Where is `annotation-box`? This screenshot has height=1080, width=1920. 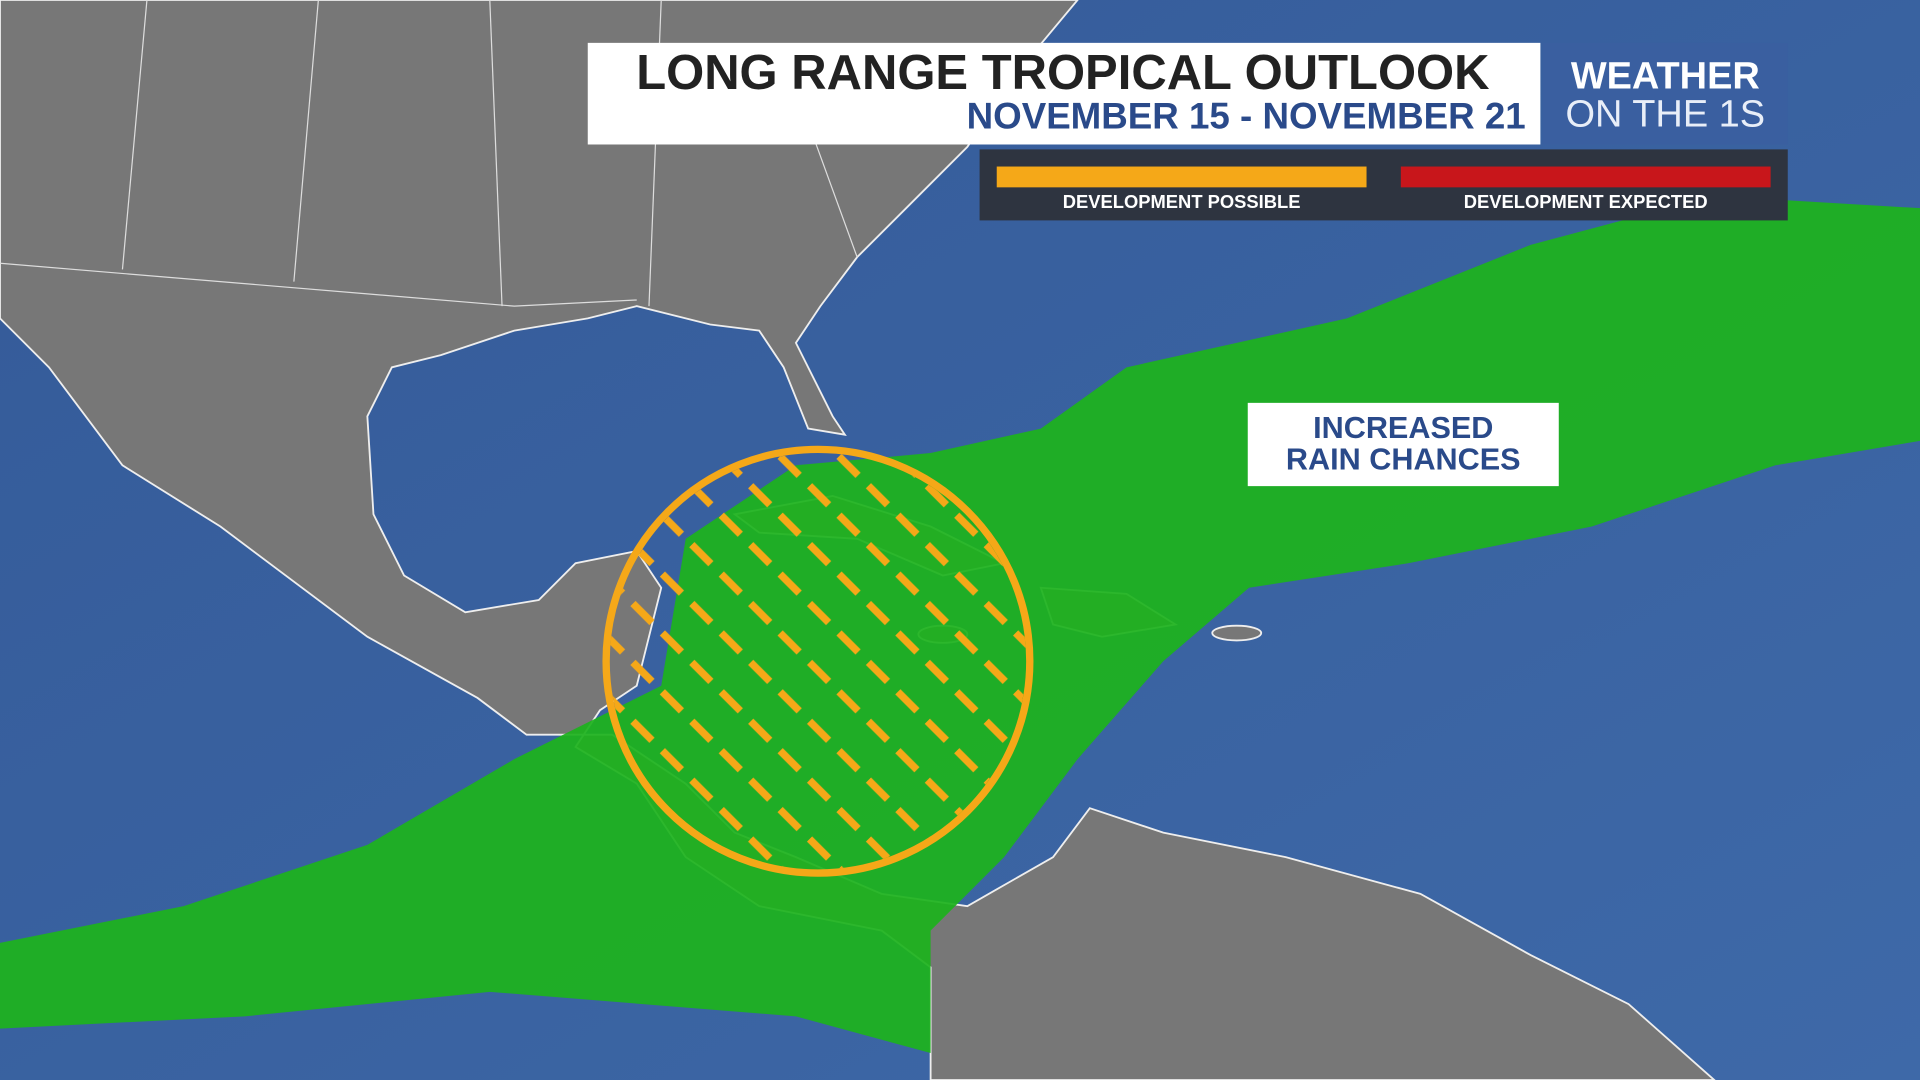 annotation-box is located at coordinates (1403, 444).